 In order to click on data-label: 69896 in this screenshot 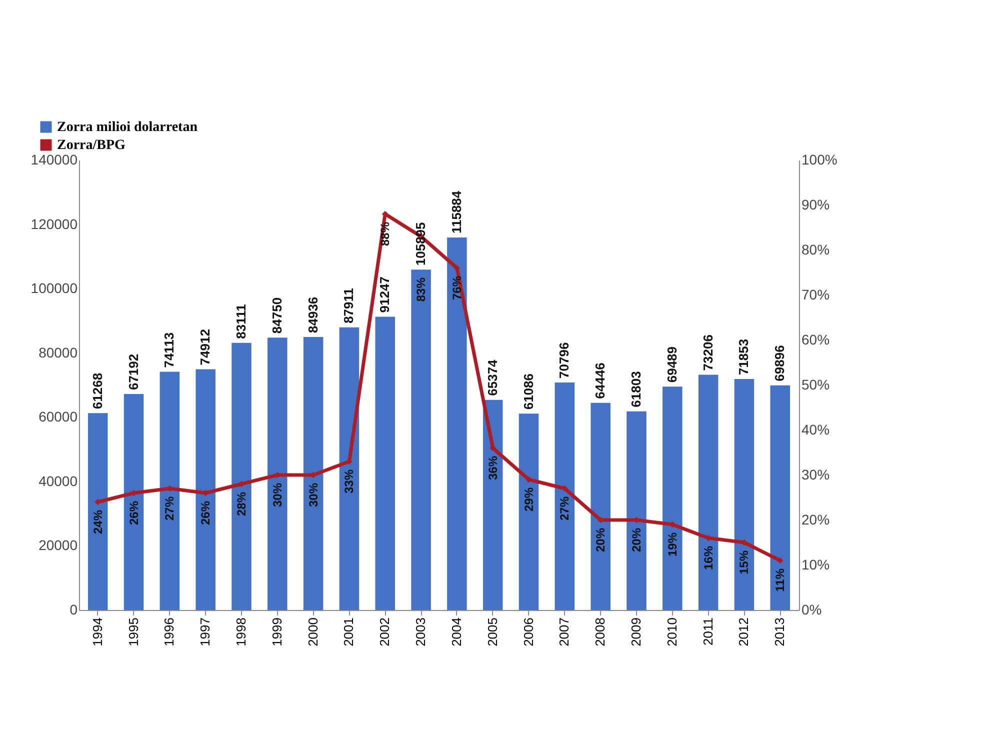, I will do `click(780, 363)`.